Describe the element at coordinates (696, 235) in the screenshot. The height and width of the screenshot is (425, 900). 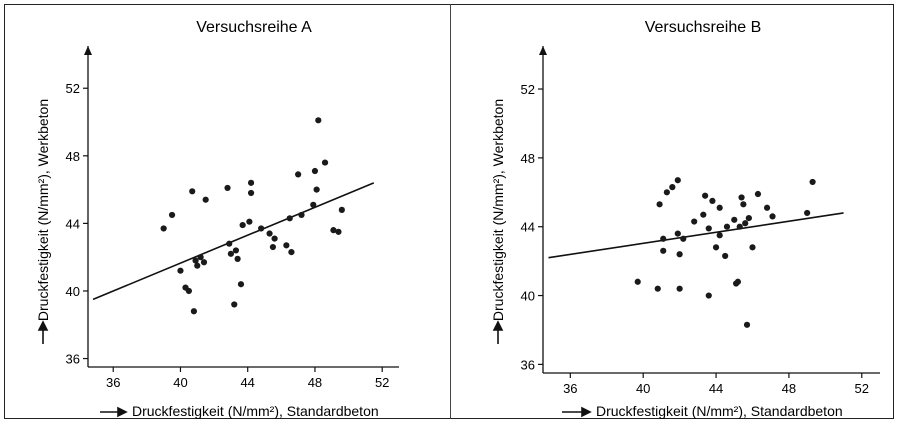
I see `regression-line-b` at that location.